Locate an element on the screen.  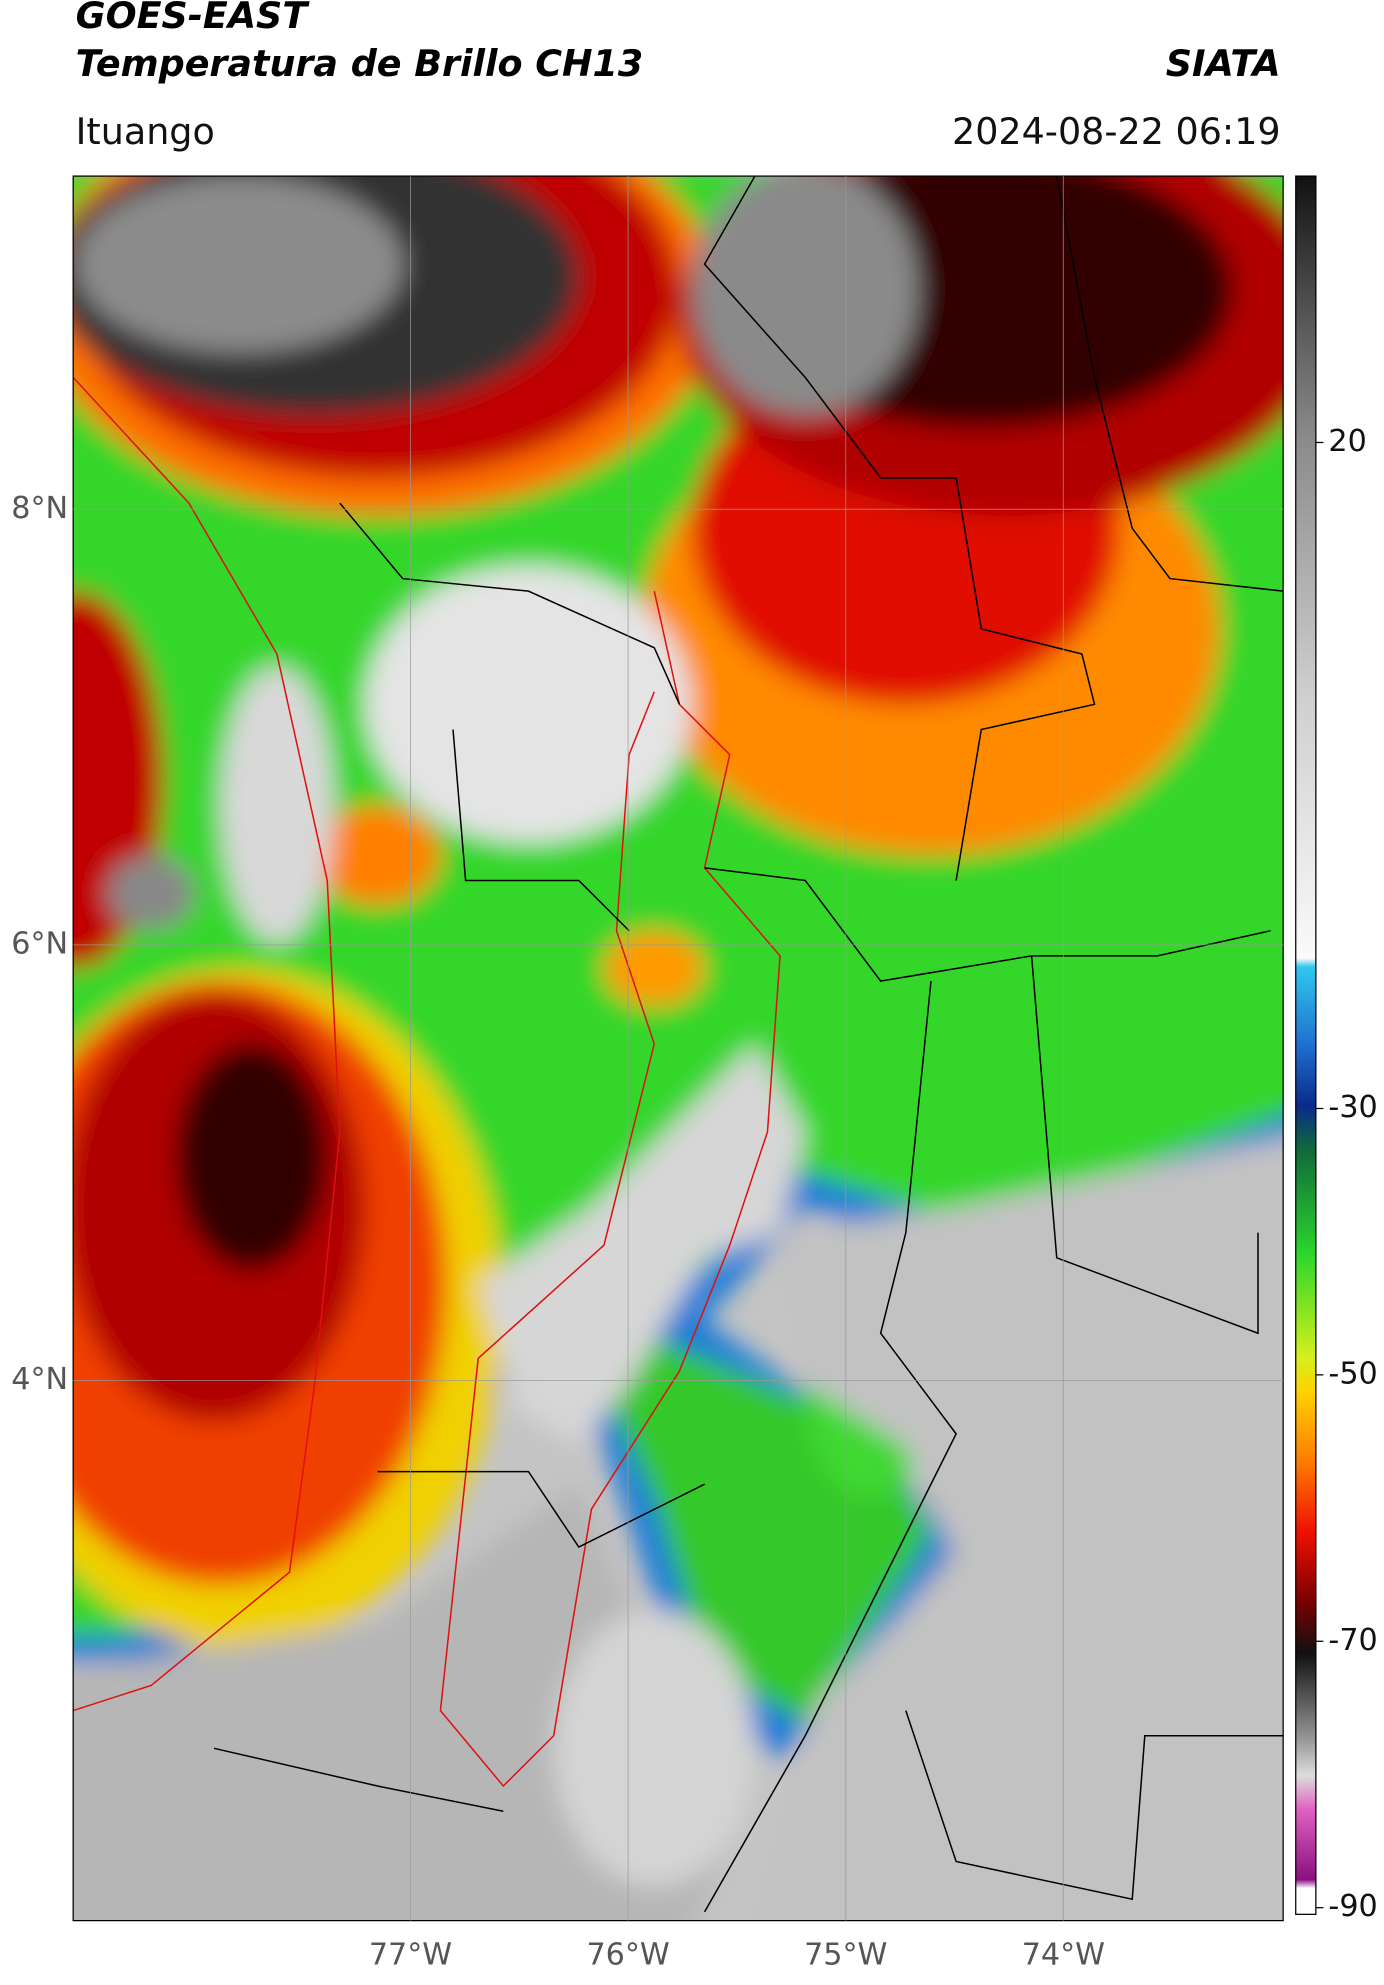
lat-tick-label: 4°N is located at coordinates (39, 1379).